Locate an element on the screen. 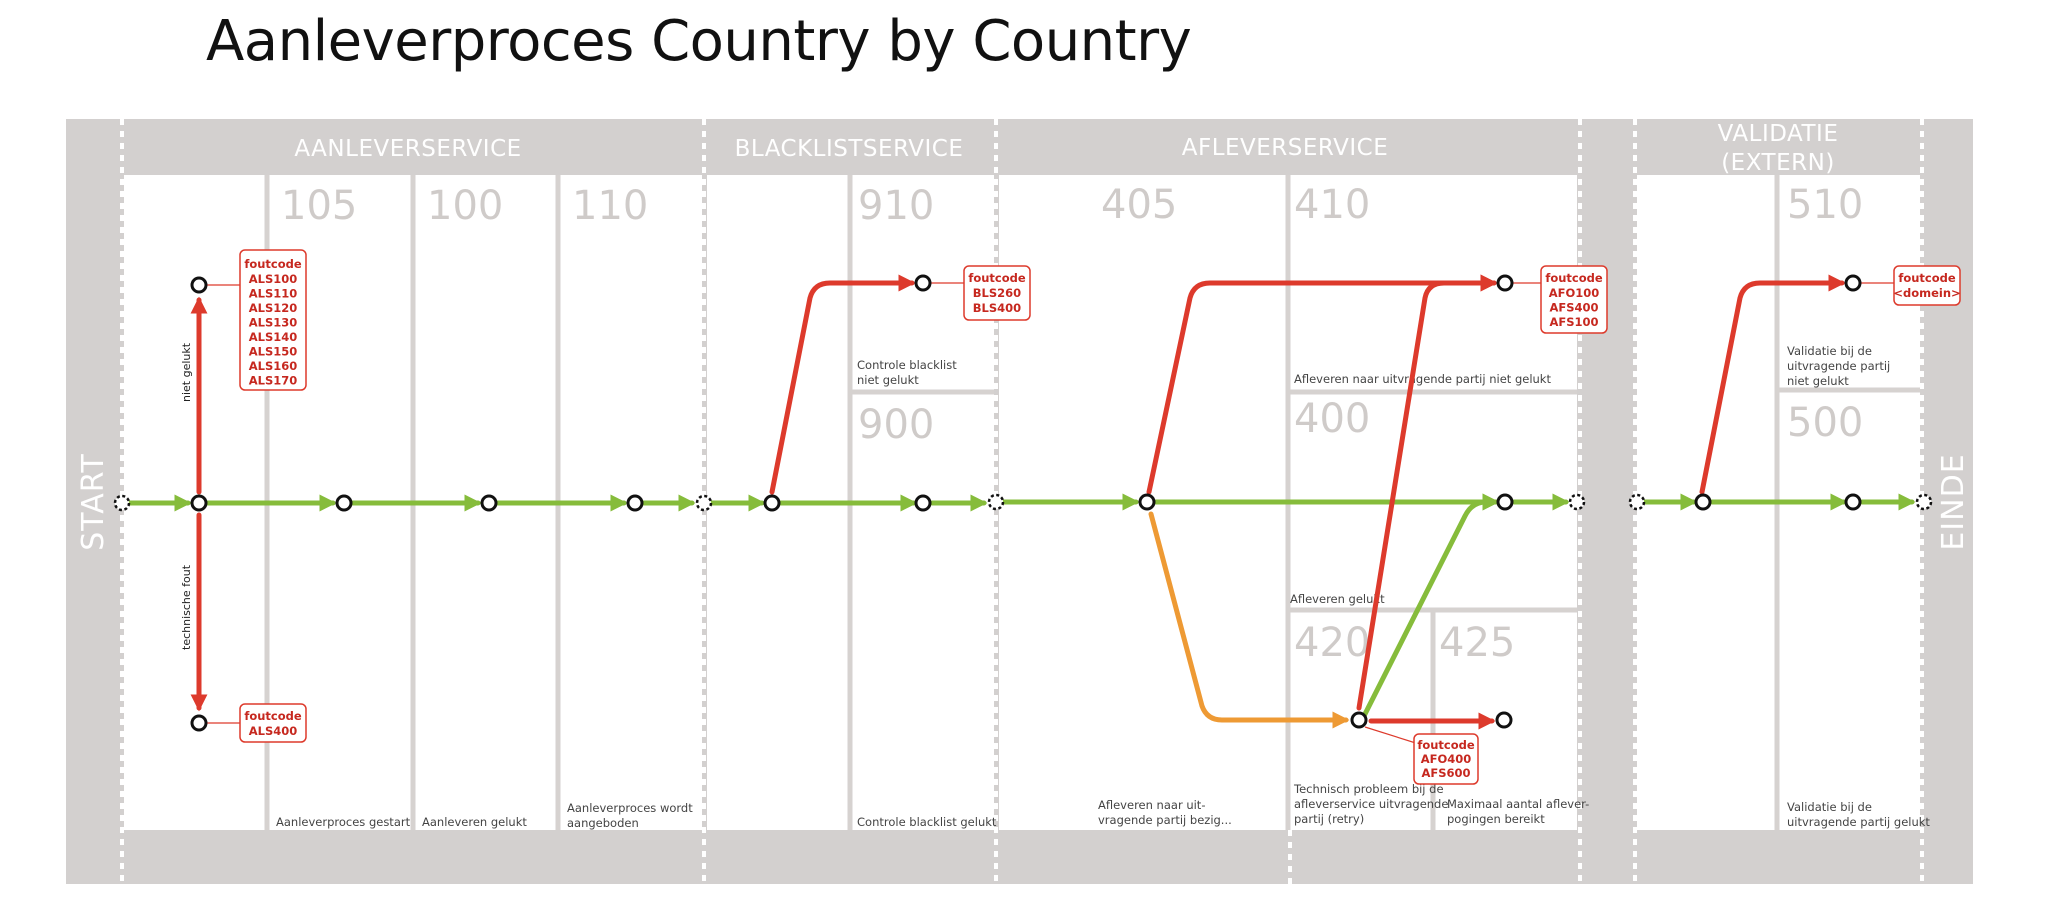  svg-text: AFS600 is located at coordinates (1445, 773).